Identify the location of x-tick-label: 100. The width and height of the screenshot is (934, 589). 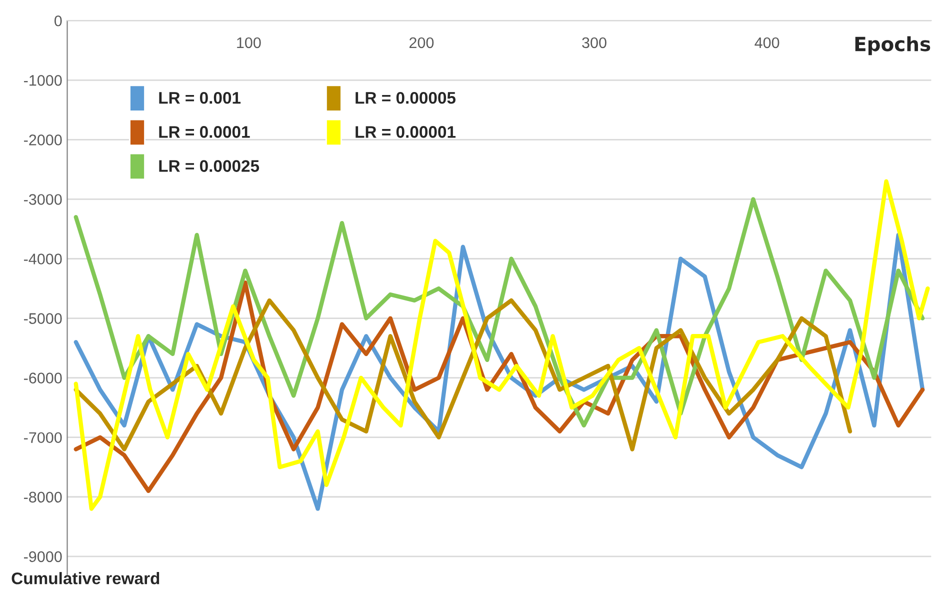
(249, 42).